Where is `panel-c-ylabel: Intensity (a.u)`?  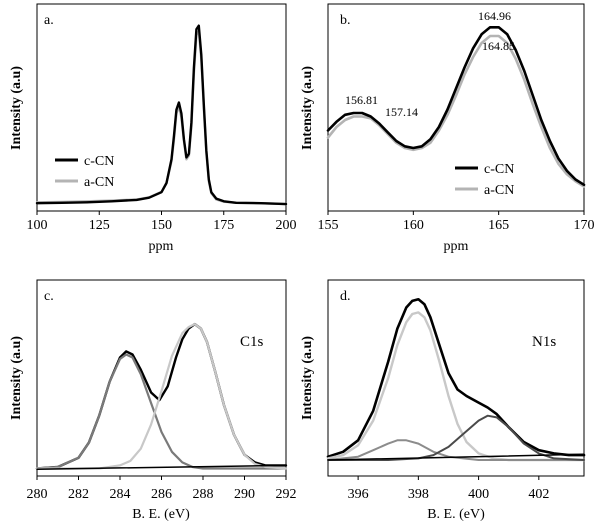
panel-c-ylabel: Intensity (a.u) is located at coordinates (16, 378).